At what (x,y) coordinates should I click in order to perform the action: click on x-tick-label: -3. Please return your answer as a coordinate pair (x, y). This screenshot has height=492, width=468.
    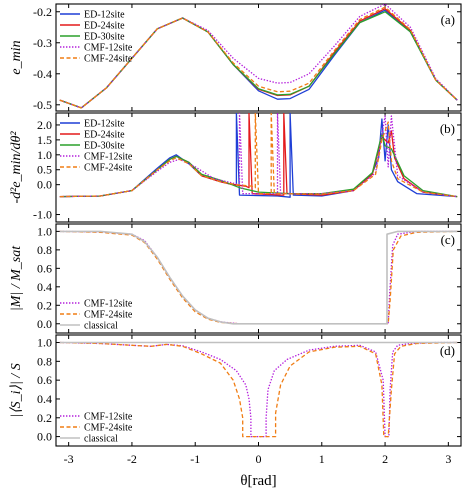
    Looking at the image, I should click on (69, 459).